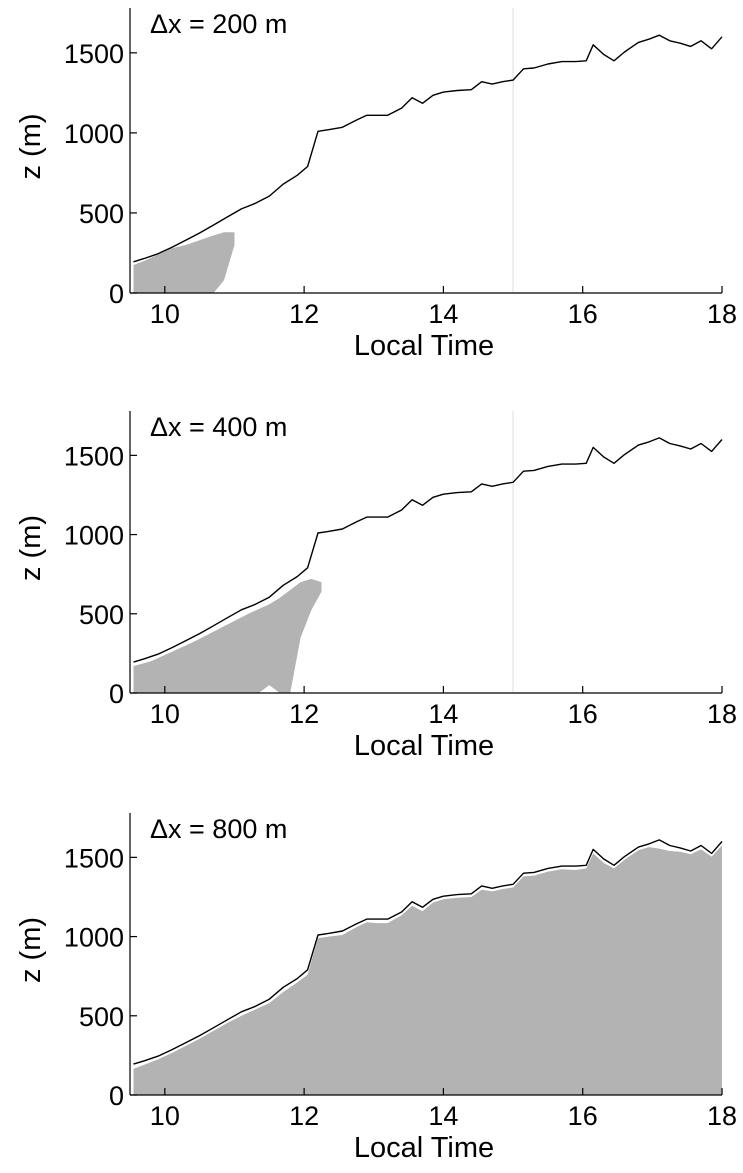 The height and width of the screenshot is (1173, 743). What do you see at coordinates (218, 24) in the screenshot?
I see `panel-annotation: Δx = 200 m` at bounding box center [218, 24].